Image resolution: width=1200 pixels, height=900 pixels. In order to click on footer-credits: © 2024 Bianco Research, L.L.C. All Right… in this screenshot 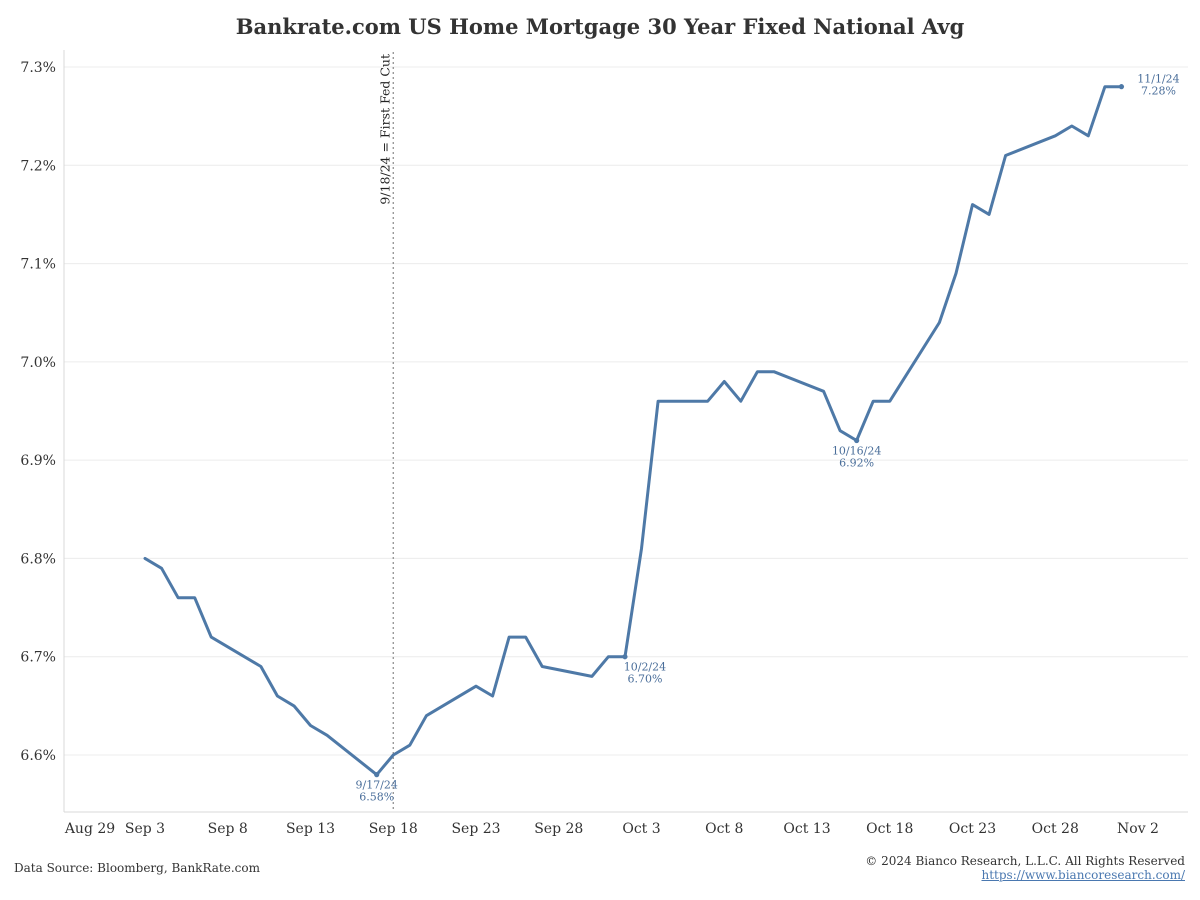, I will do `click(1025, 868)`.